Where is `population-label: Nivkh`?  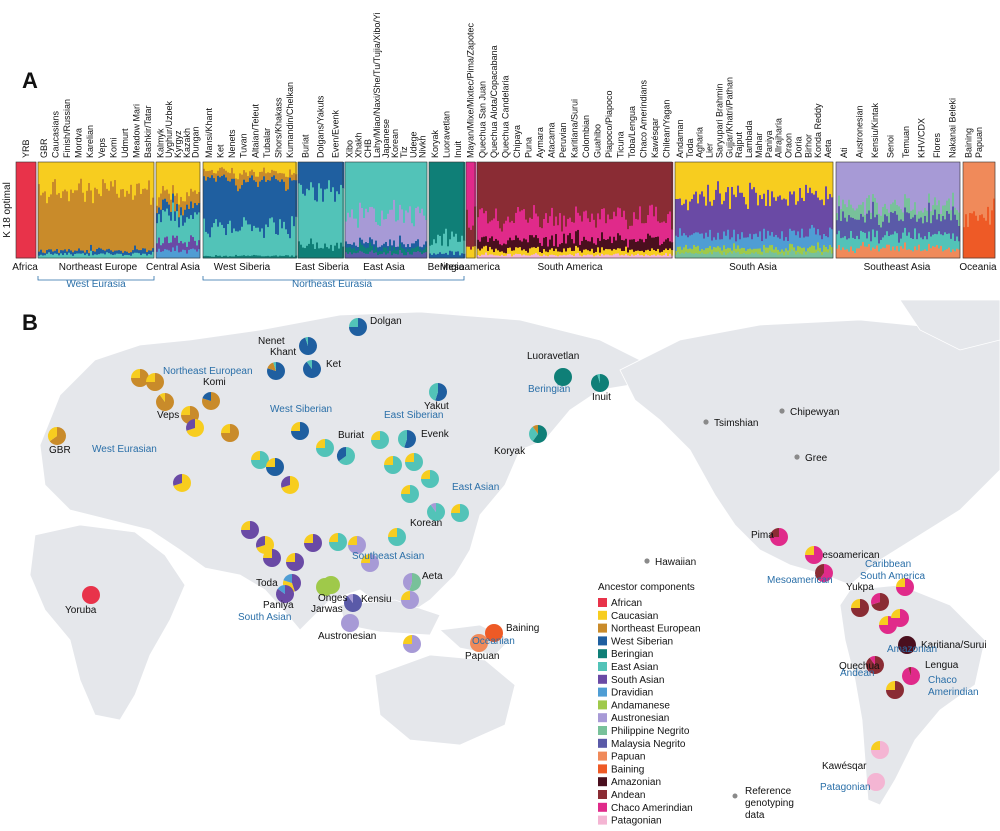
population-label: Nivkh is located at coordinates (422, 146).